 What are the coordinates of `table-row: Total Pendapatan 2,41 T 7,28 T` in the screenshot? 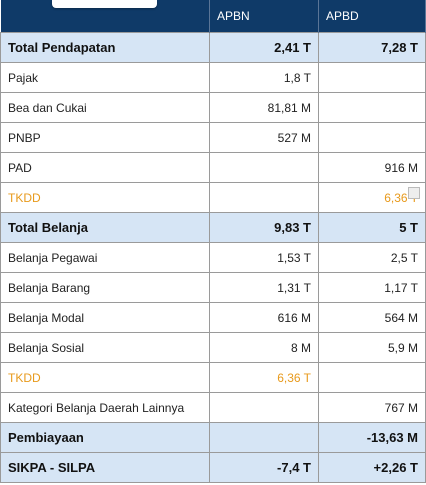 It's located at (213, 47).